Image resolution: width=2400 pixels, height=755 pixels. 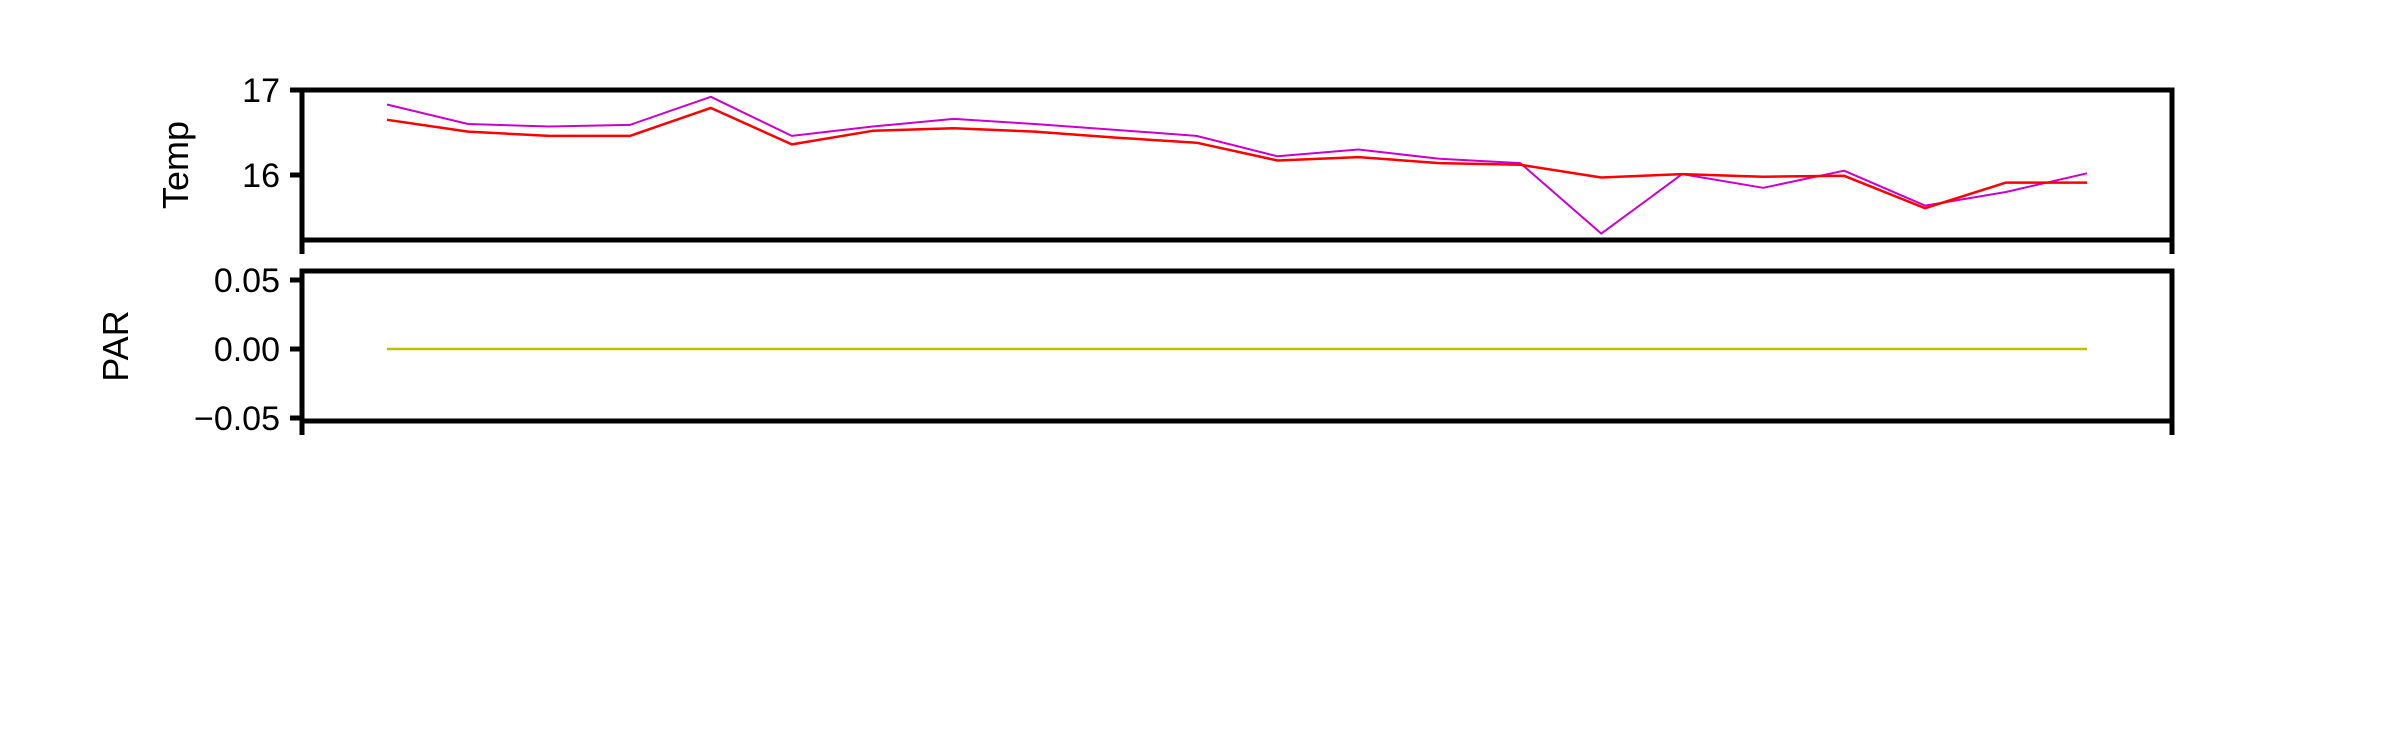 I want to click on y-tick-label: 16, so click(x=261, y=176).